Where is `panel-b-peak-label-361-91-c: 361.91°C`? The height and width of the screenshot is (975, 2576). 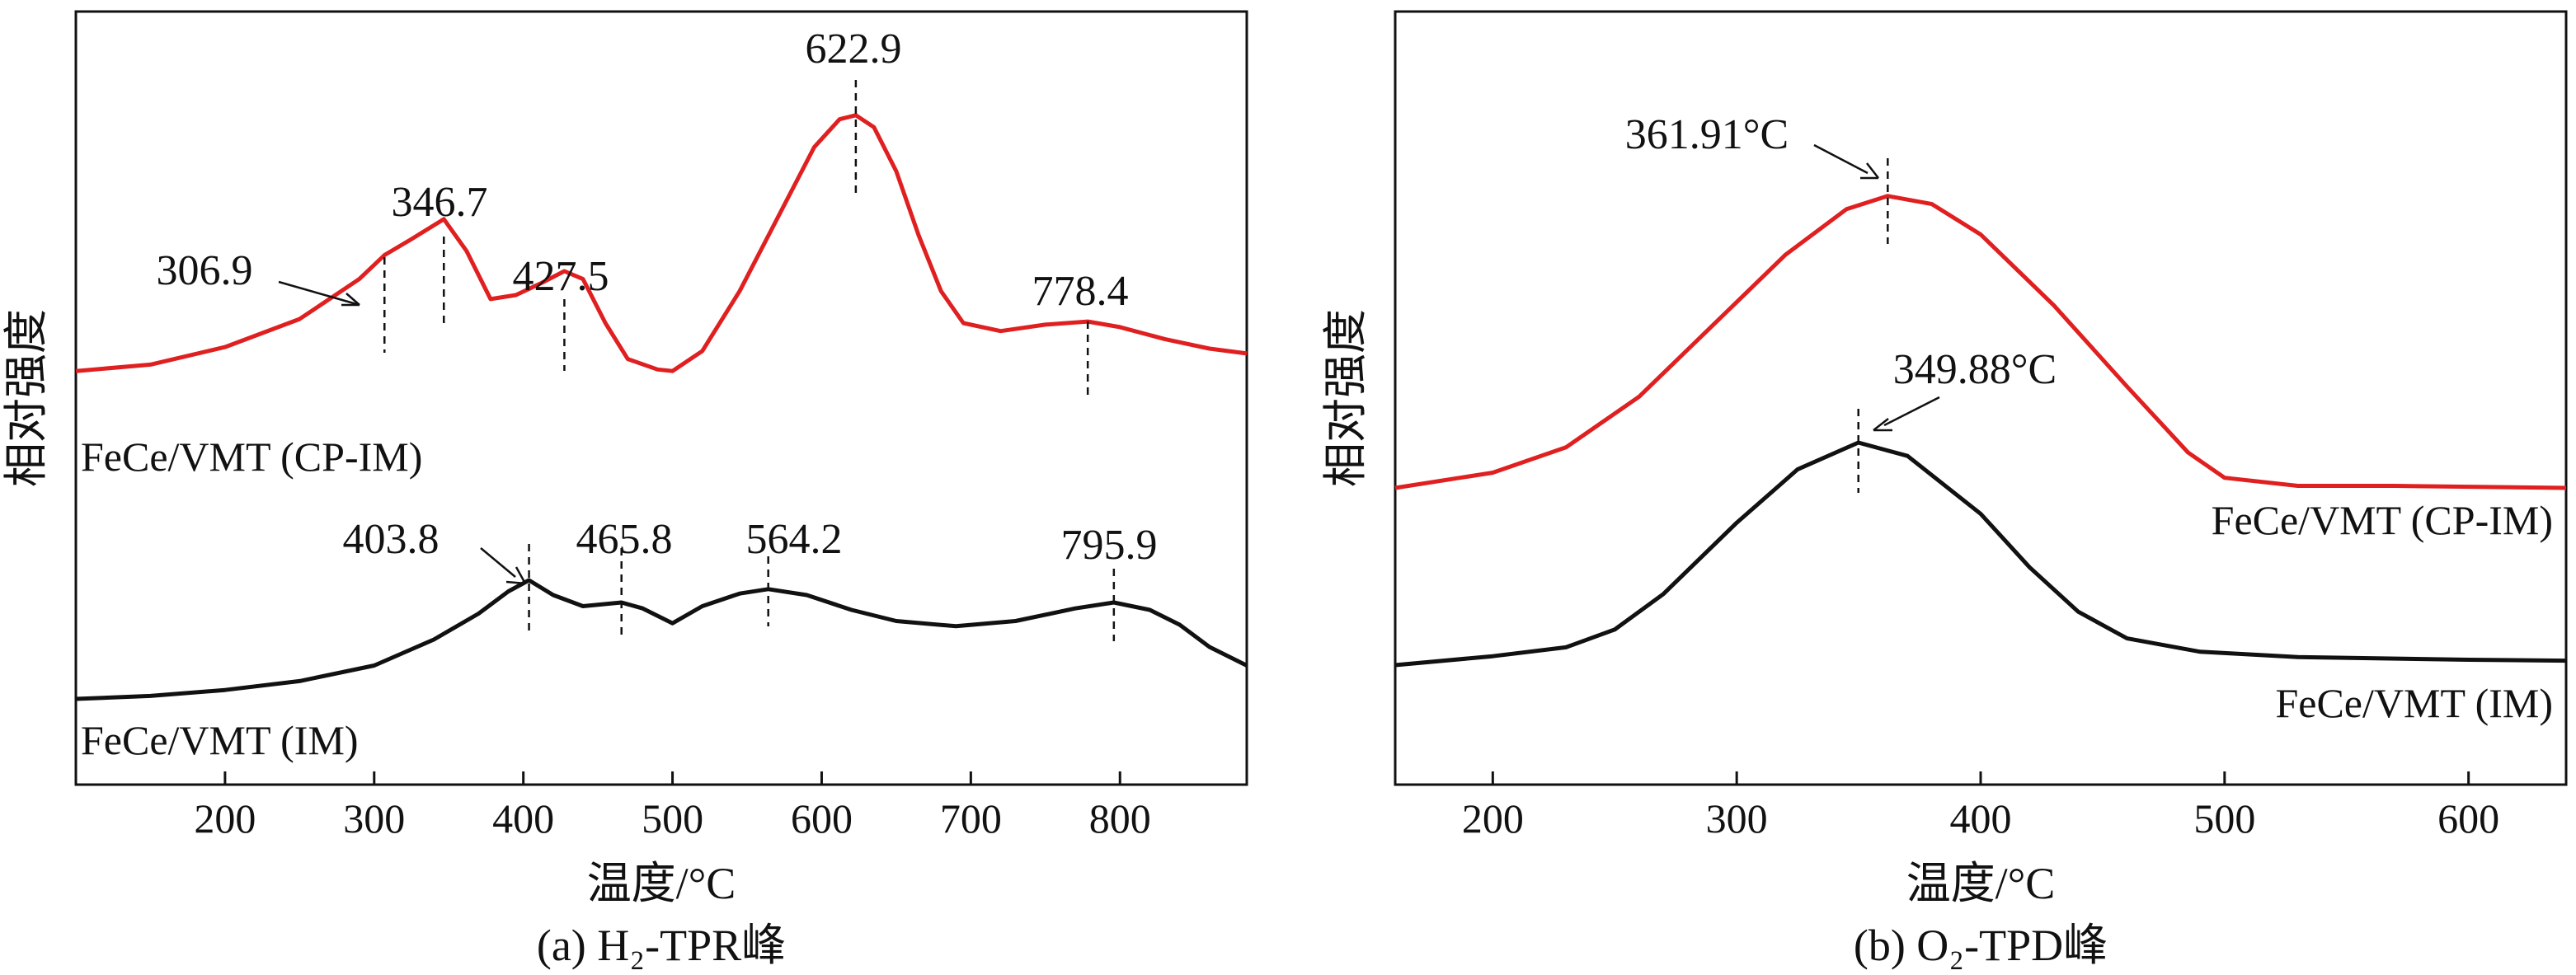 panel-b-peak-label-361-91-c: 361.91°C is located at coordinates (1707, 134).